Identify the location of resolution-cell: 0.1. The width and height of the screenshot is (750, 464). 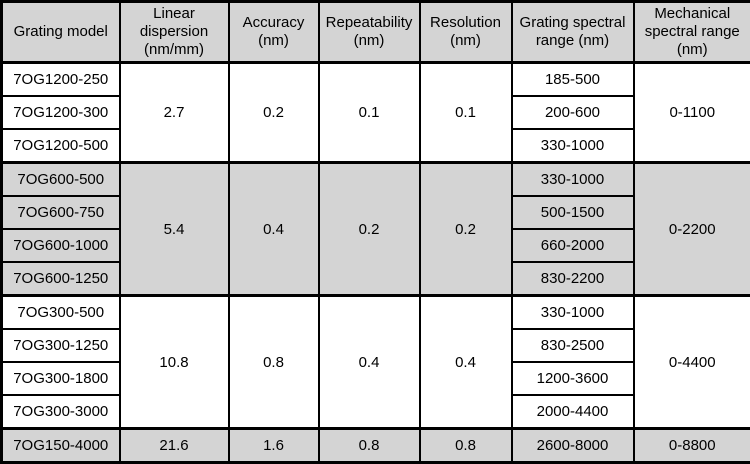
(466, 113).